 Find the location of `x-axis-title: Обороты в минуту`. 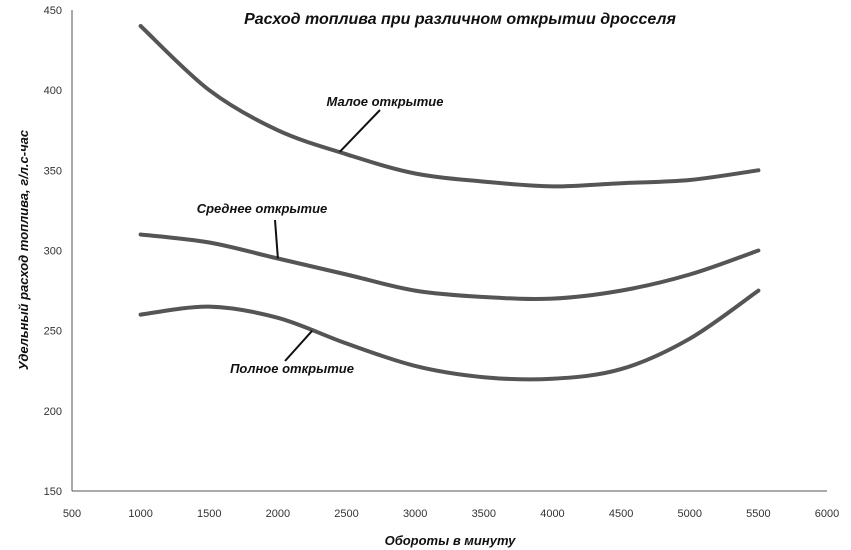

x-axis-title: Обороты в минуту is located at coordinates (451, 540).